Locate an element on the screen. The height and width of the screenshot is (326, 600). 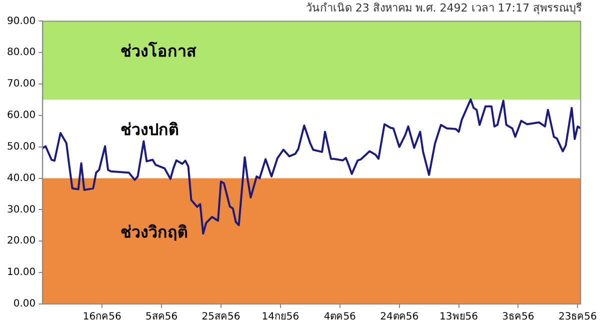
x-tick-label: 14กย56 is located at coordinates (281, 317).